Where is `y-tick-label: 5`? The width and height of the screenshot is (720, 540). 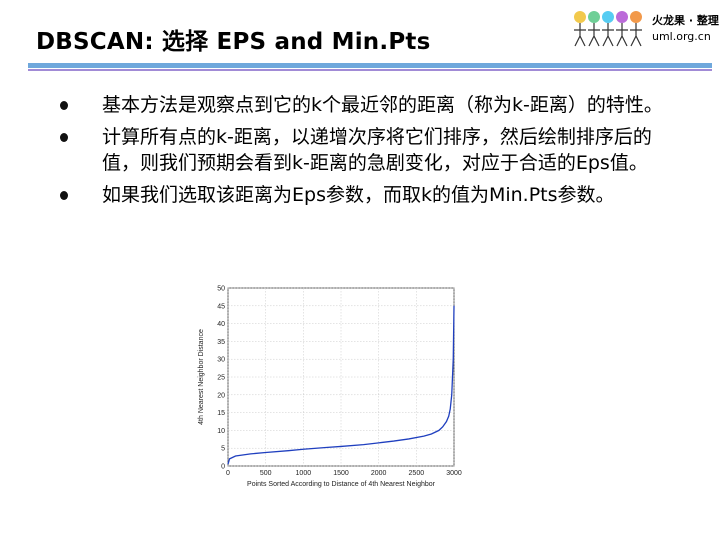
y-tick-label: 5 is located at coordinates (223, 449).